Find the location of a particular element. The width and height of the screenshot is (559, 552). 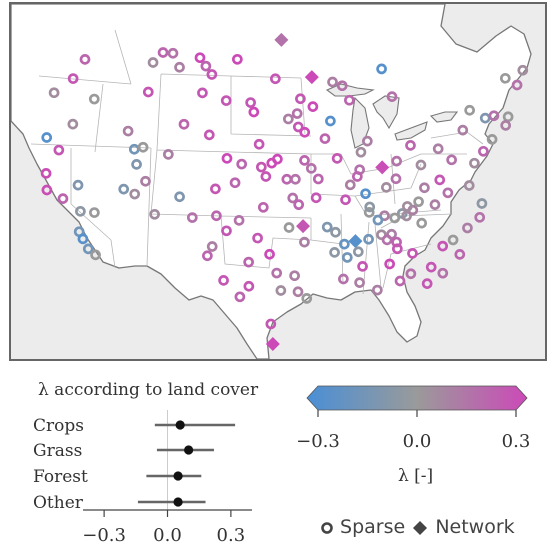

x-tick-label: 0.3 is located at coordinates (231, 535).